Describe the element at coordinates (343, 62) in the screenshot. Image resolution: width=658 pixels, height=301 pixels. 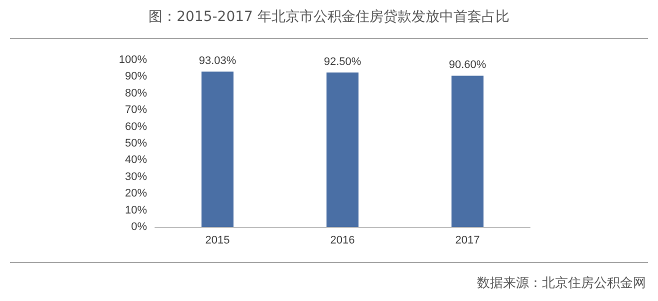
I see `data-label: 92.50%` at that location.